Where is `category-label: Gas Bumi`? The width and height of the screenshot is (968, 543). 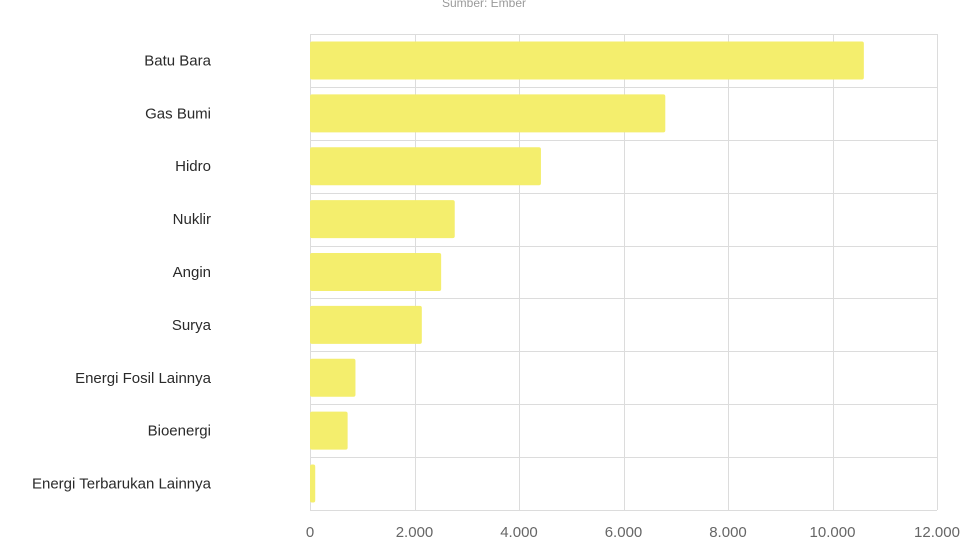
category-label: Gas Bumi is located at coordinates (178, 113).